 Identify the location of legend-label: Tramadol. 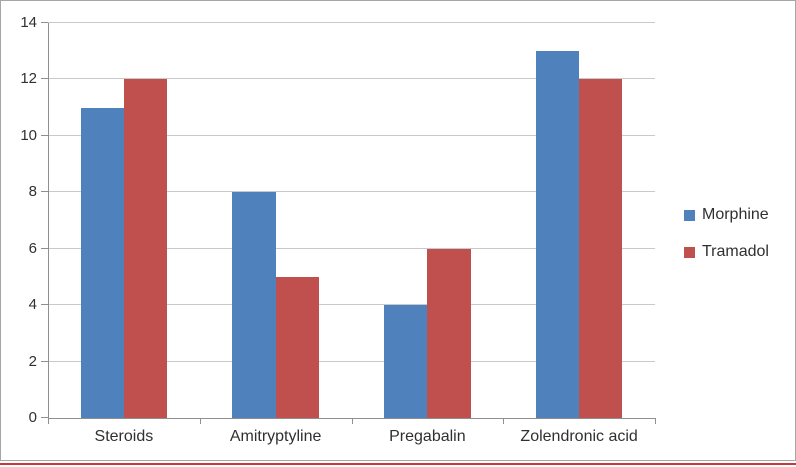
(735, 251).